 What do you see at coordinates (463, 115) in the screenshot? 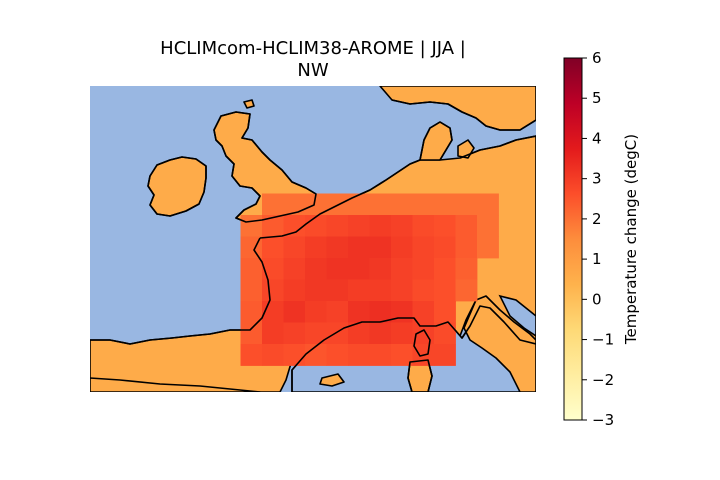
I see `coast-scandinavia` at bounding box center [463, 115].